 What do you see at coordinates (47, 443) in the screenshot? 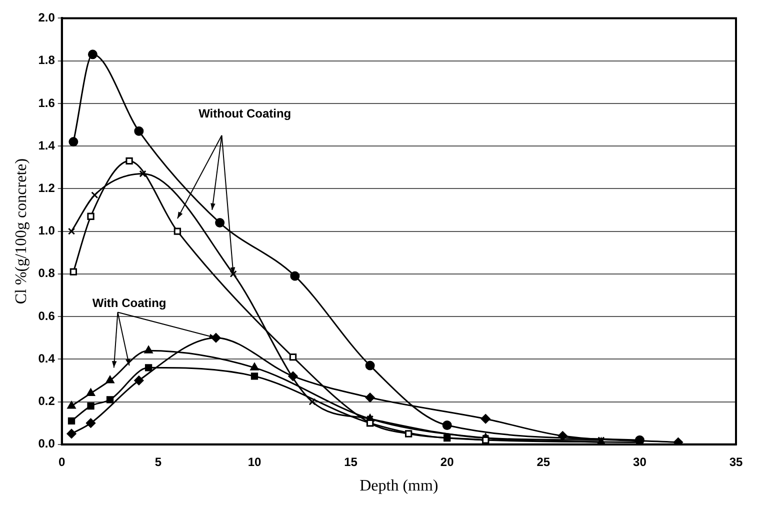
I see `y-tick-label: 0.0` at bounding box center [47, 443].